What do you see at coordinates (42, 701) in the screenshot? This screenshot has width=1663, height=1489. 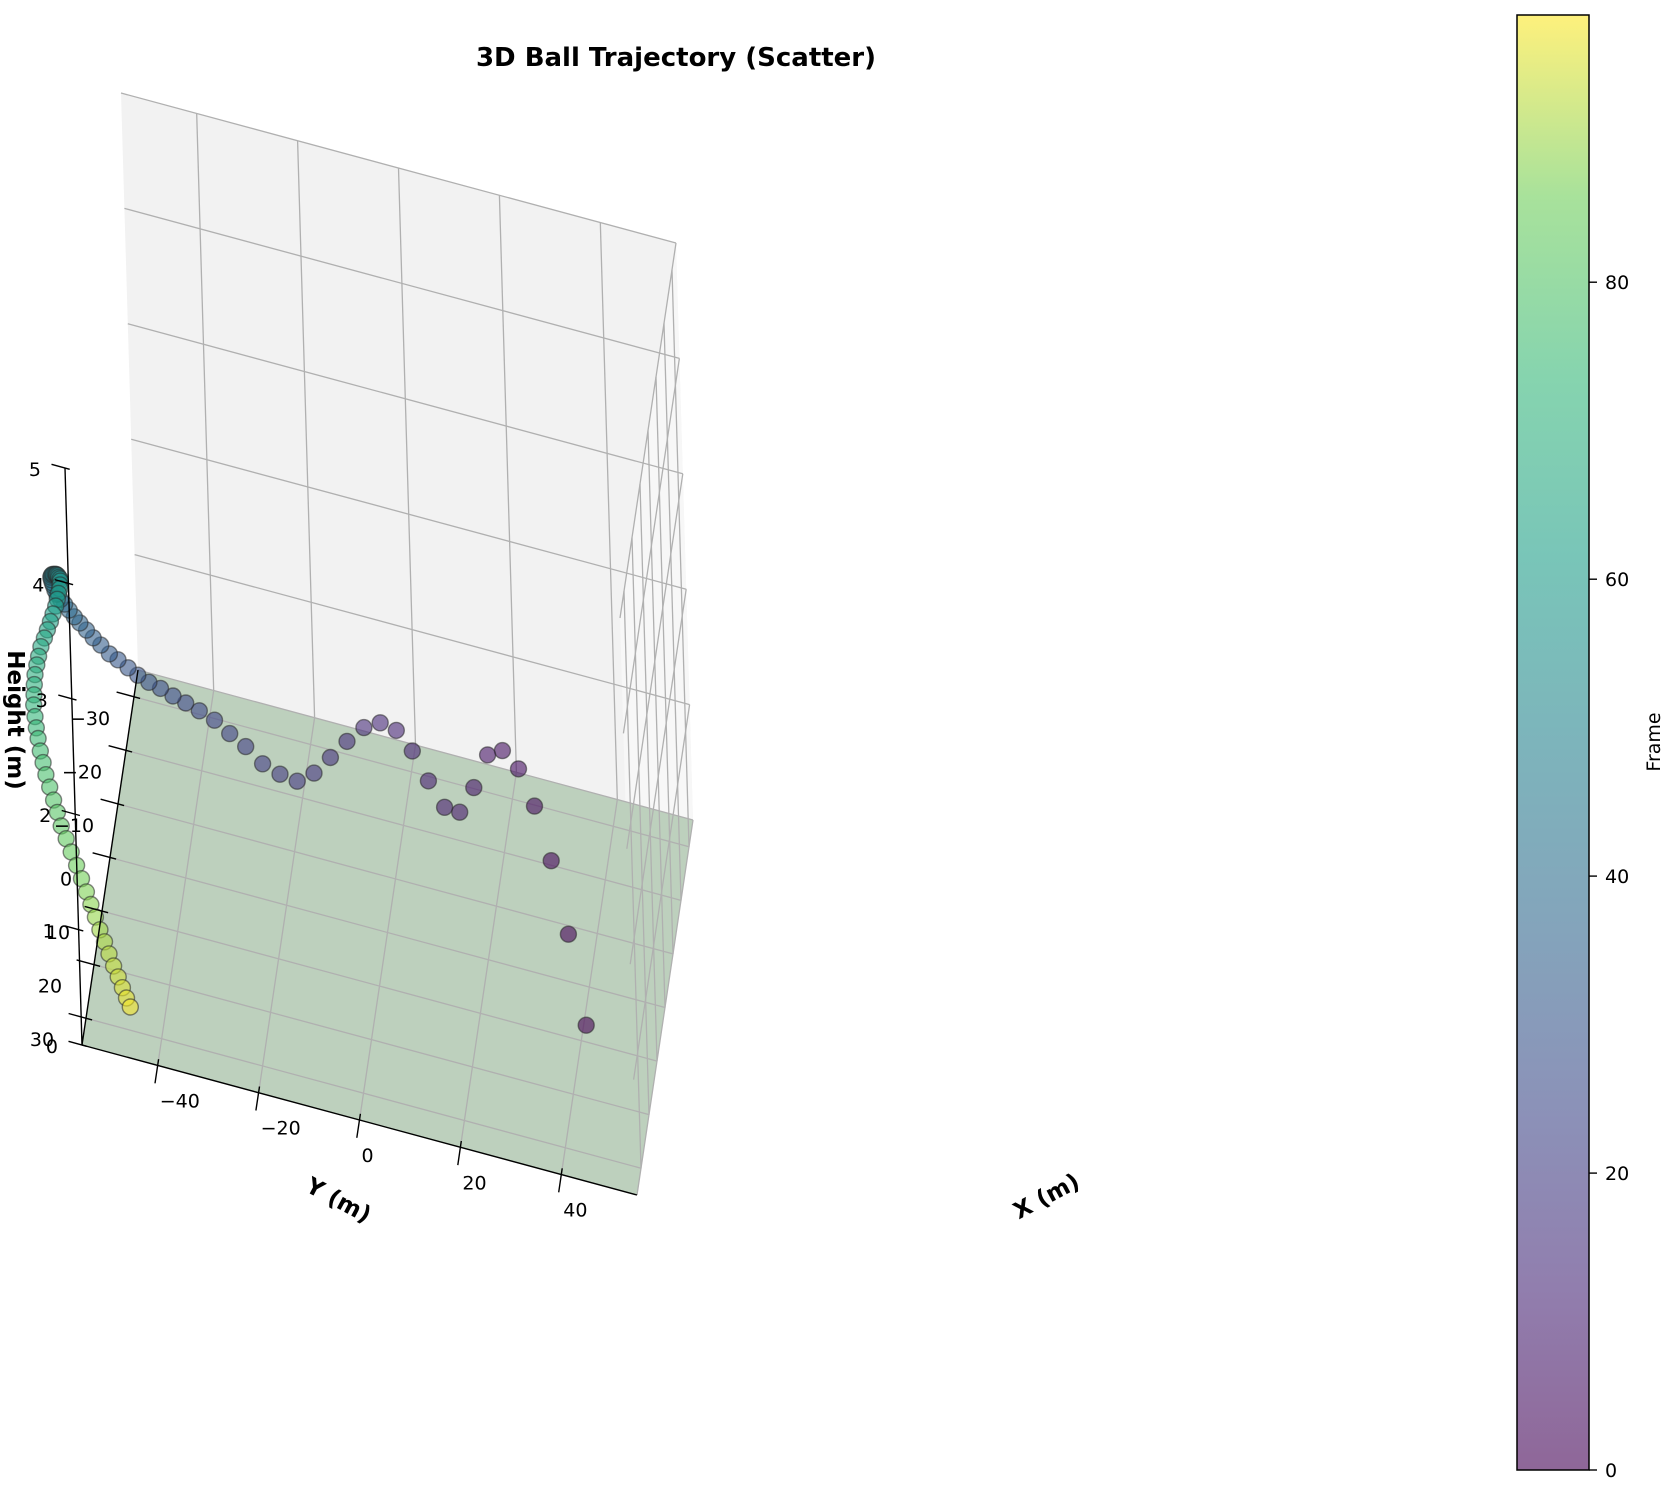 I see `z-tick-label: 3` at bounding box center [42, 701].